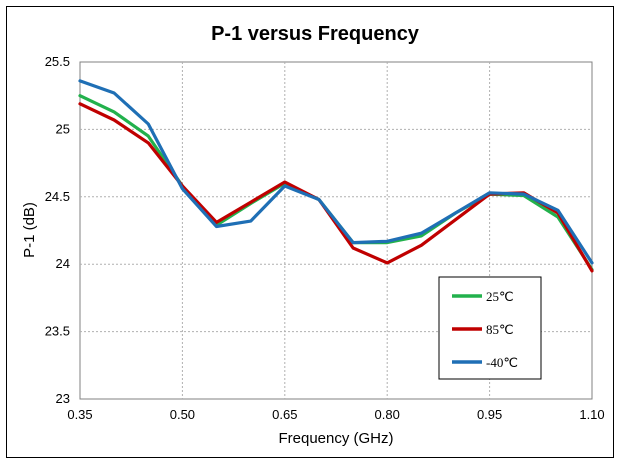 Image resolution: width=621 pixels, height=464 pixels. What do you see at coordinates (489, 414) in the screenshot?
I see `x-tick-label: 0.95` at bounding box center [489, 414].